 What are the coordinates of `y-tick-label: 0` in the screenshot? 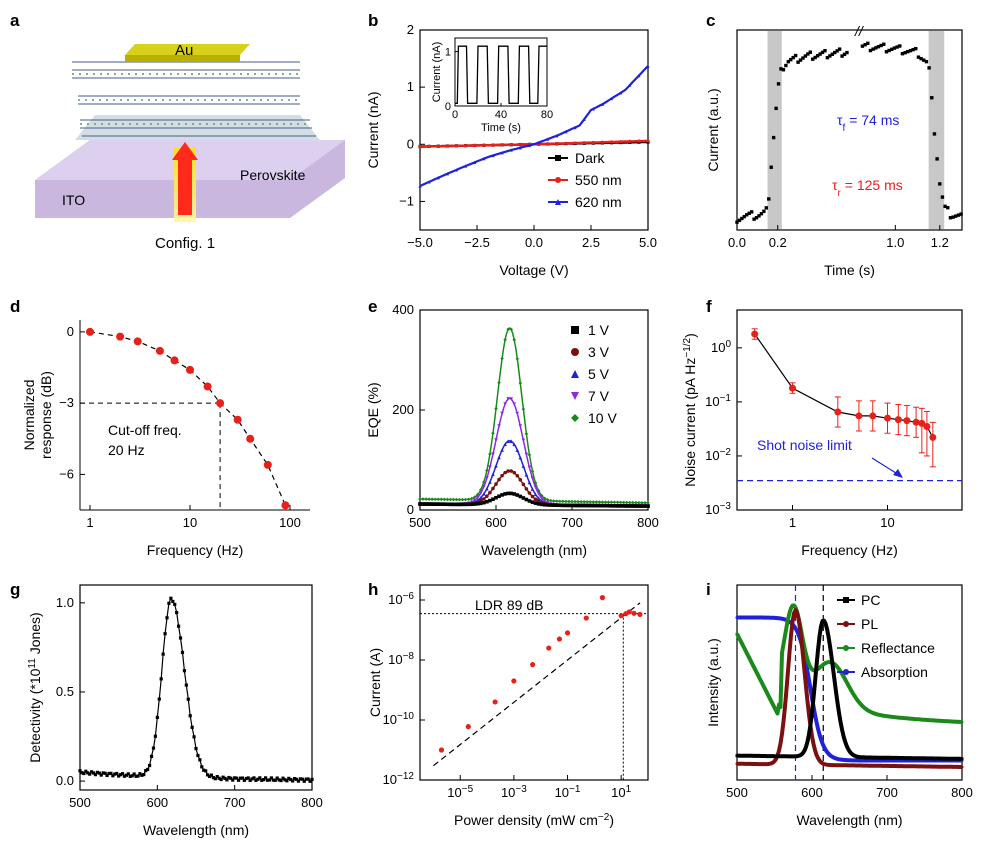 It's located at (70, 331).